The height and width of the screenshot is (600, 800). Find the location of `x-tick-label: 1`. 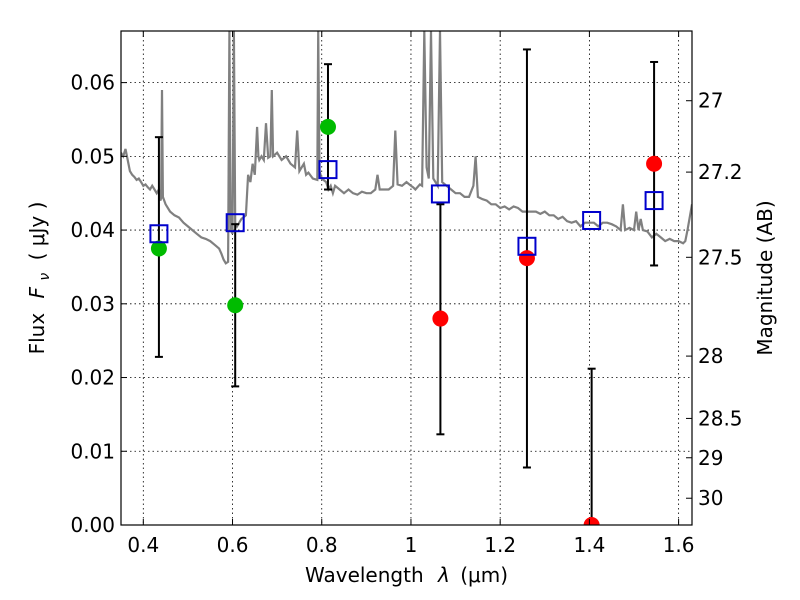

x-tick-label: 1 is located at coordinates (411, 545).